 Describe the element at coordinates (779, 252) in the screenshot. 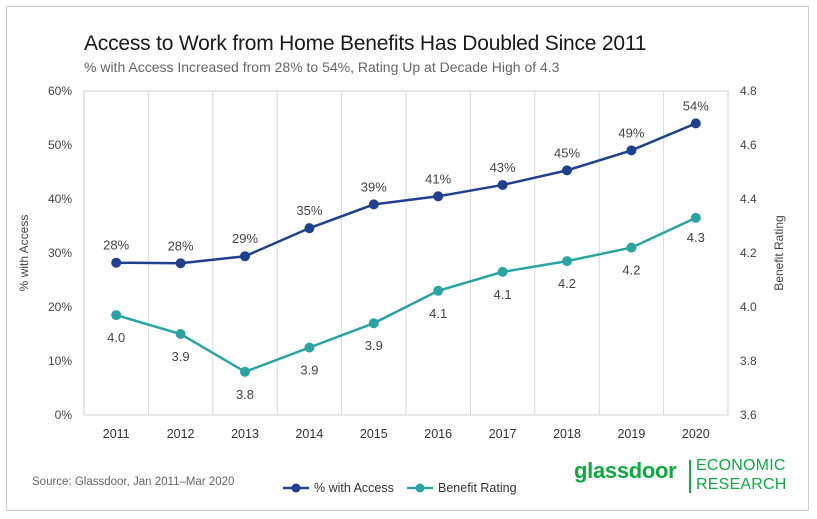

I see `right-axis-title: Benefit Rating` at that location.